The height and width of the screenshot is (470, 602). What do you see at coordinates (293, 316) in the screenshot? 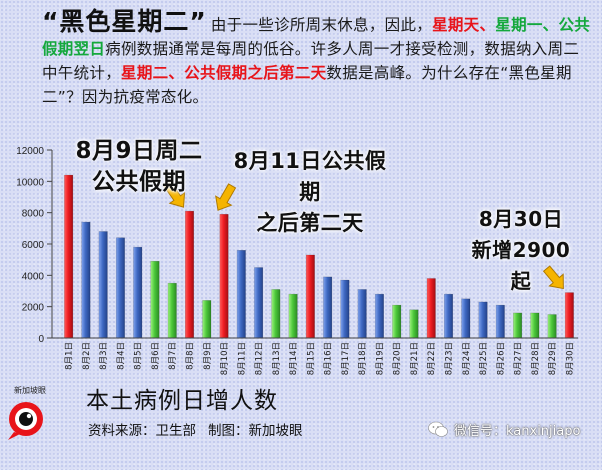
I see `bar-8月14日` at bounding box center [293, 316].